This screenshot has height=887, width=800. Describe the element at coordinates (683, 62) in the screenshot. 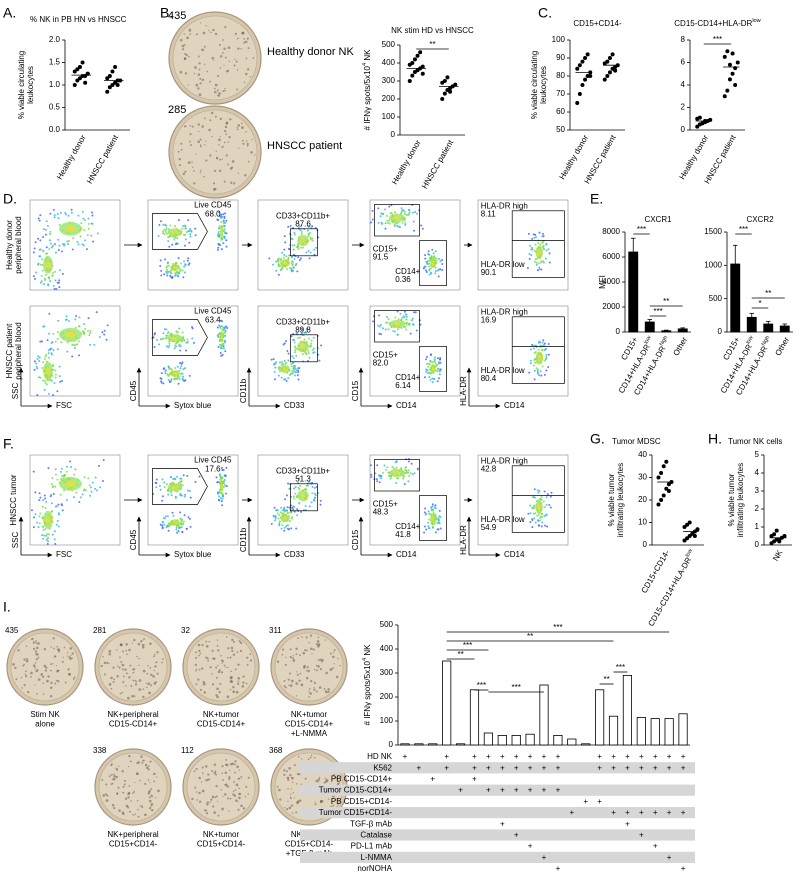

I see `y-tick-label: 6` at that location.